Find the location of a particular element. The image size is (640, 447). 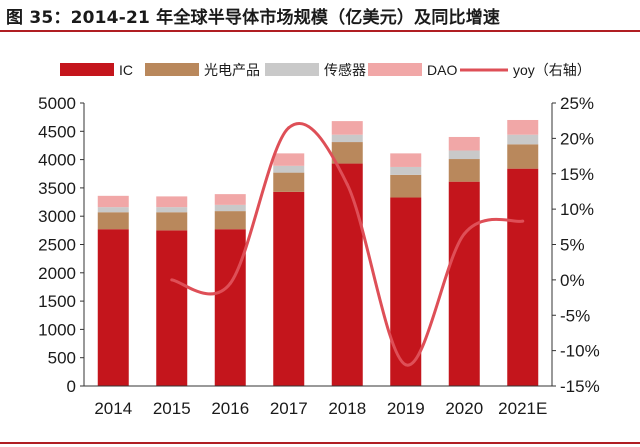

legend-swatch-sensors is located at coordinates (292, 69).